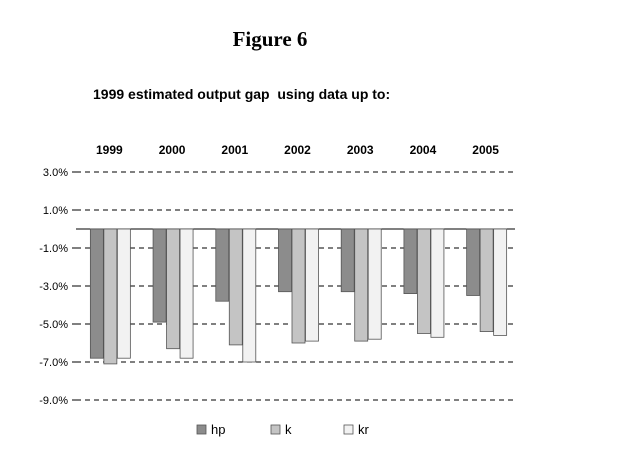  What do you see at coordinates (312, 285) in the screenshot?
I see `bar-kr-2002` at bounding box center [312, 285].